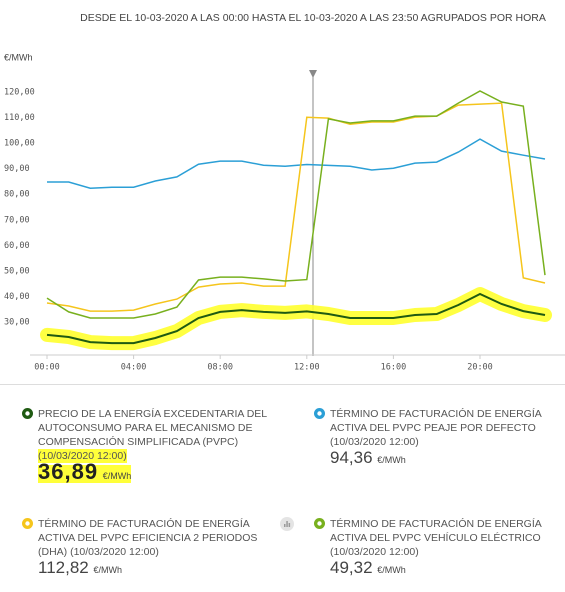 This screenshot has height=592, width=565. Describe the element at coordinates (68, 471) in the screenshot. I see `readout-value: 36,89` at that location.